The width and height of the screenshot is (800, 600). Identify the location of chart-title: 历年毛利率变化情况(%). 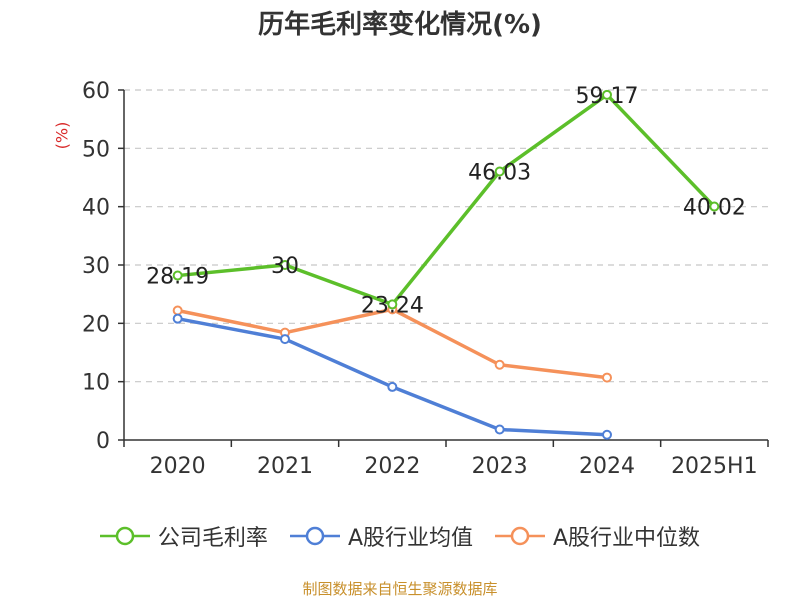
(400, 25).